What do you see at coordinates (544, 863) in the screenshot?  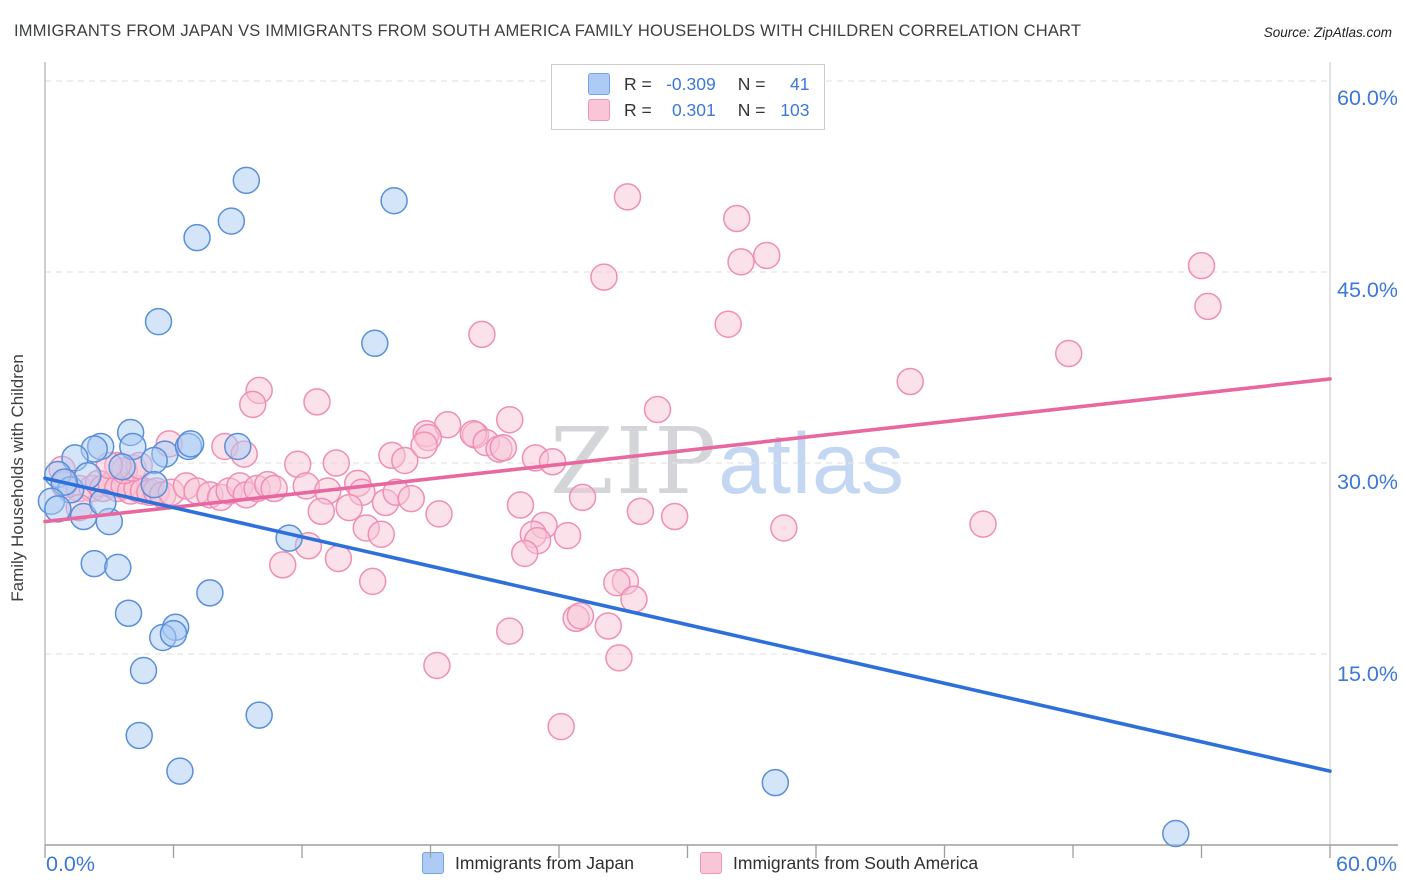 I see `legend-item-japan: Immigrants from Japan` at bounding box center [544, 863].